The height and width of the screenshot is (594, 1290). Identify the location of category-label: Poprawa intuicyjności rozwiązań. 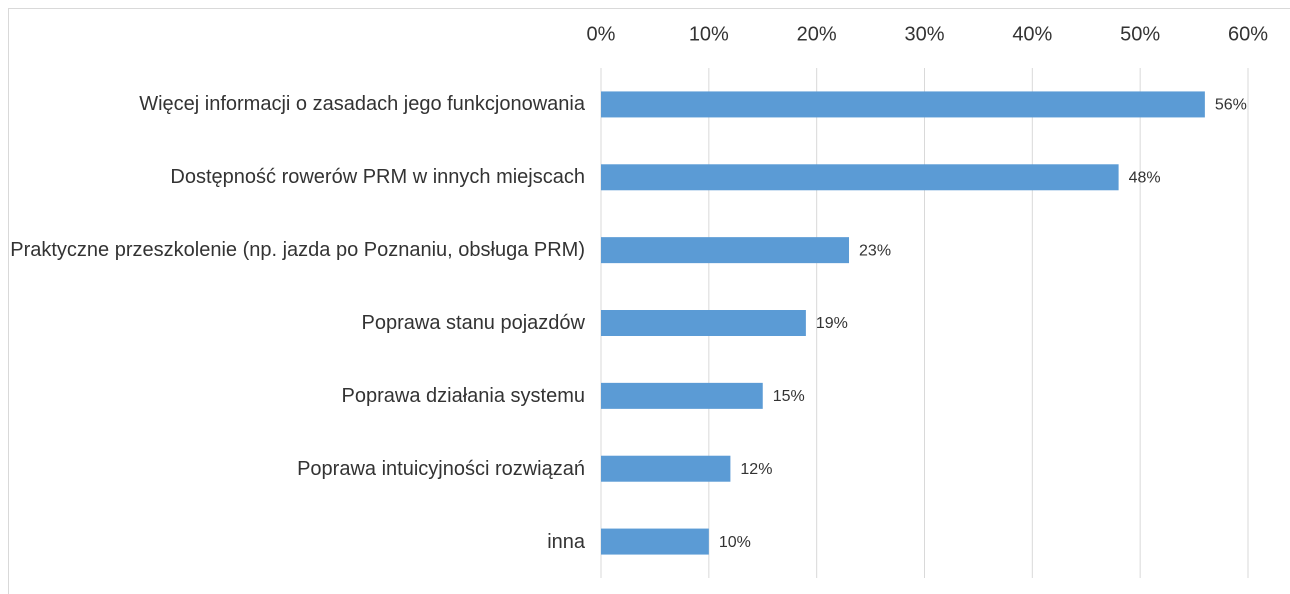
(441, 468).